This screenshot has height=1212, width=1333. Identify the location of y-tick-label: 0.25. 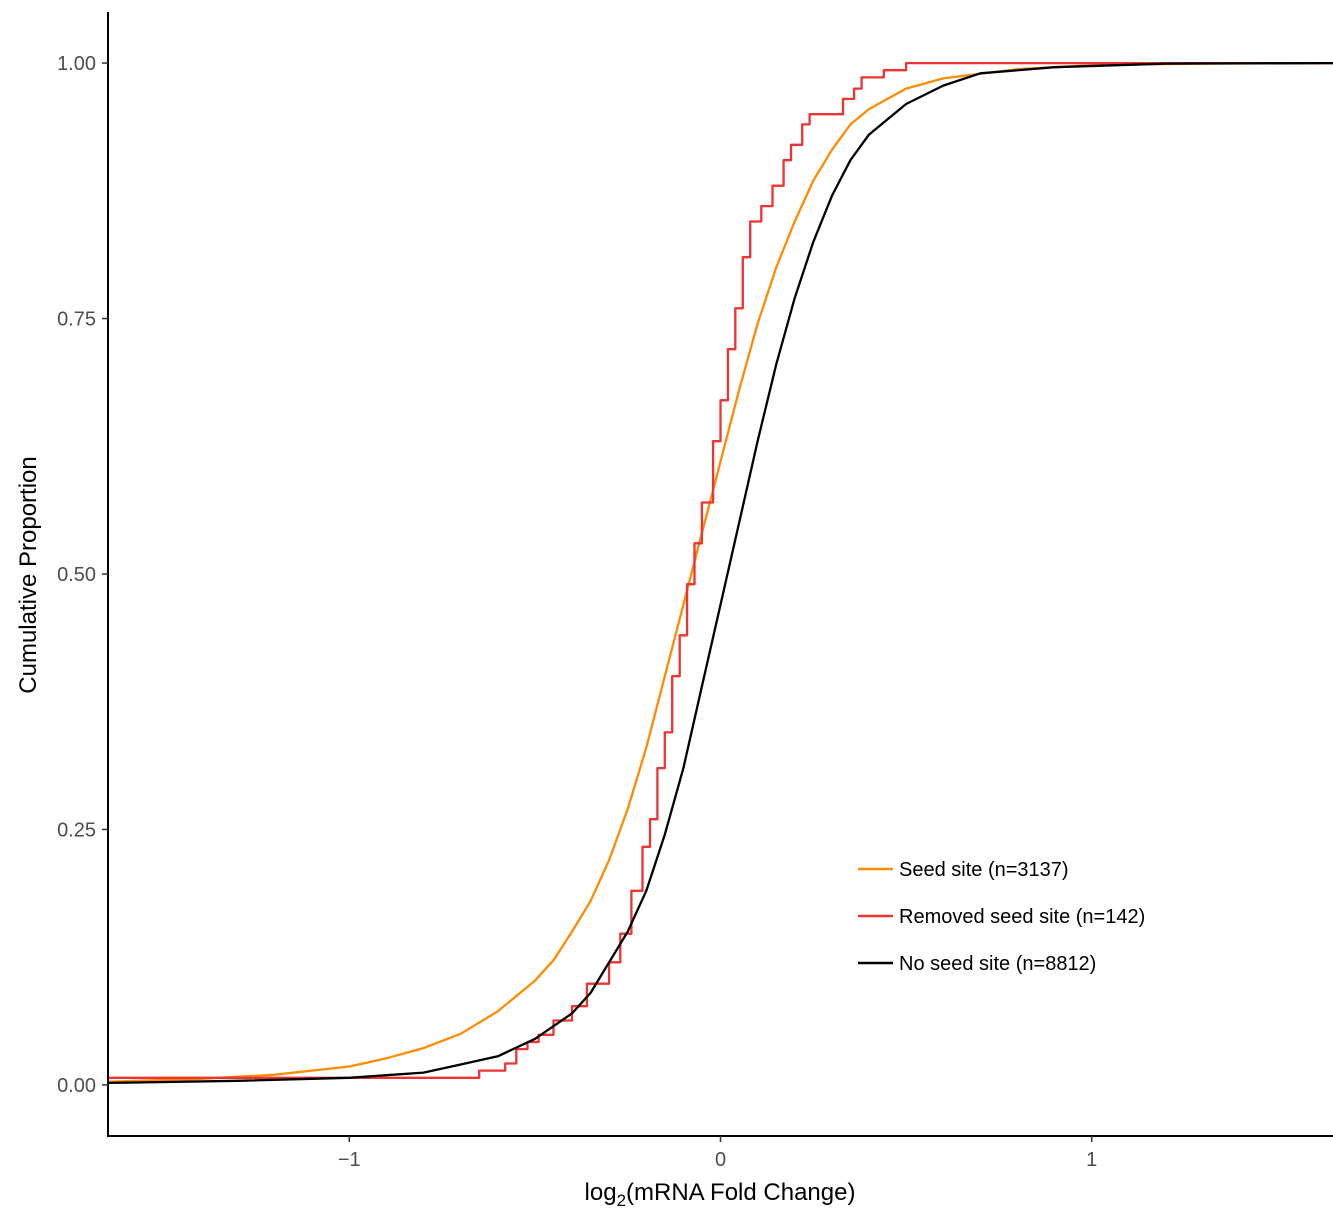
(76, 830).